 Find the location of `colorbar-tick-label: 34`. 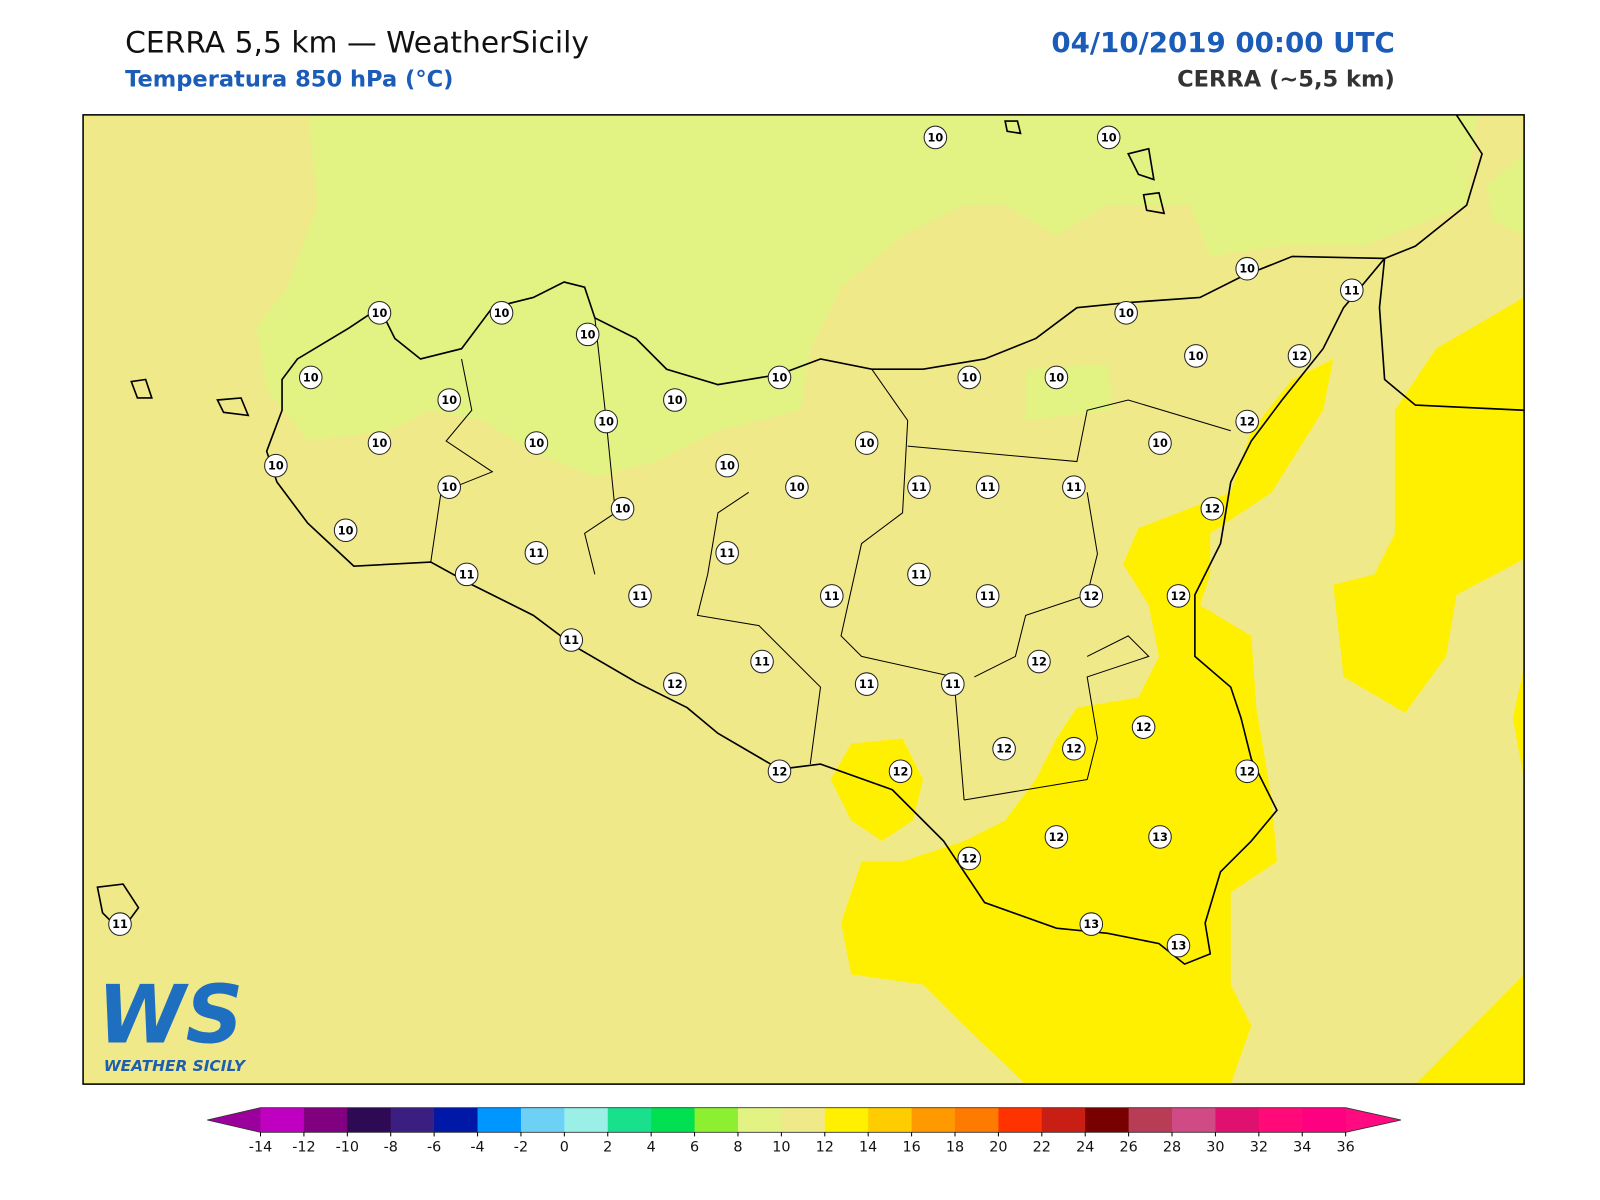

colorbar-tick-label: 34 is located at coordinates (1302, 1148).